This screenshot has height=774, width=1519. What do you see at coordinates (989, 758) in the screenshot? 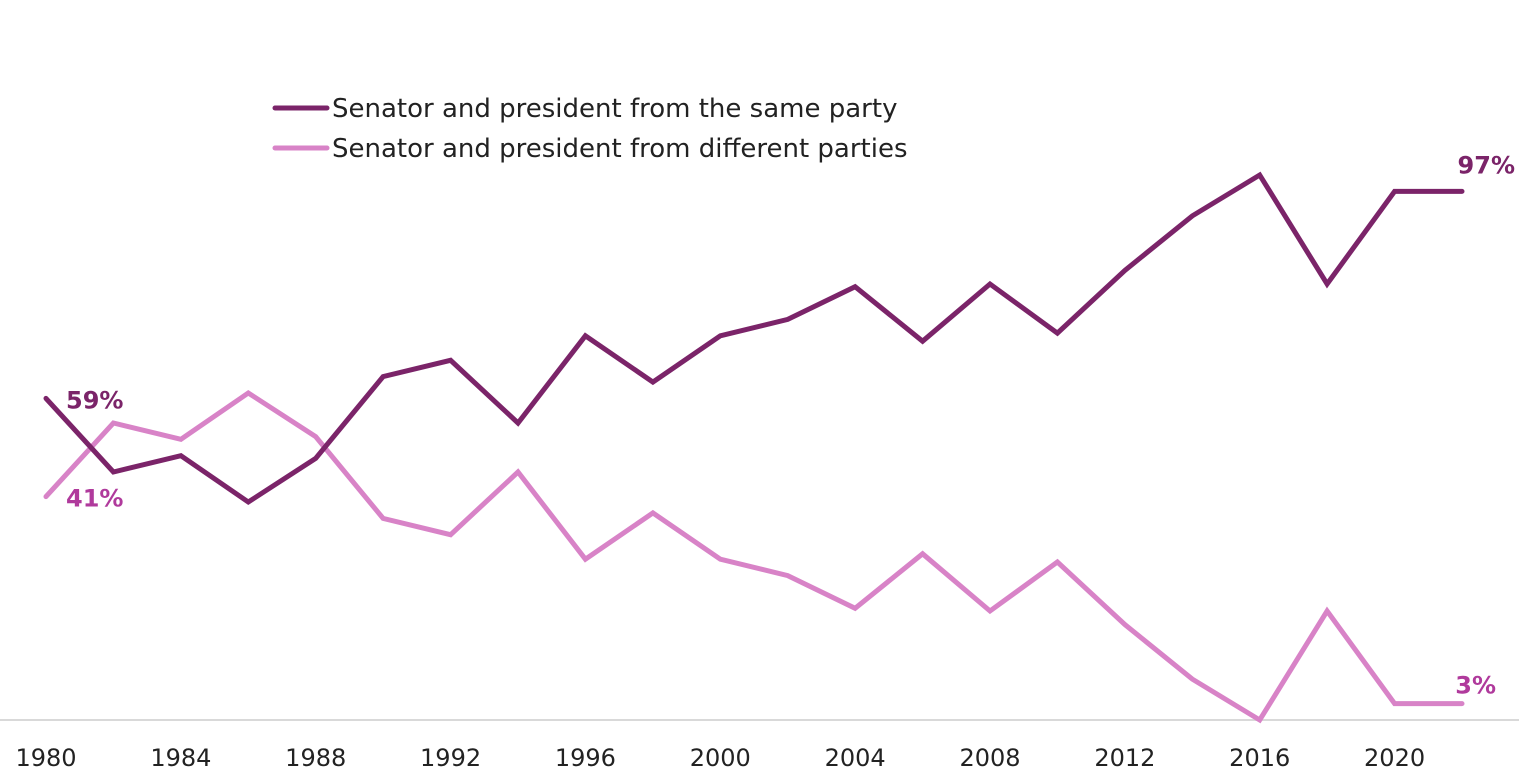
I see `x-tick-label: 2008` at bounding box center [989, 758].